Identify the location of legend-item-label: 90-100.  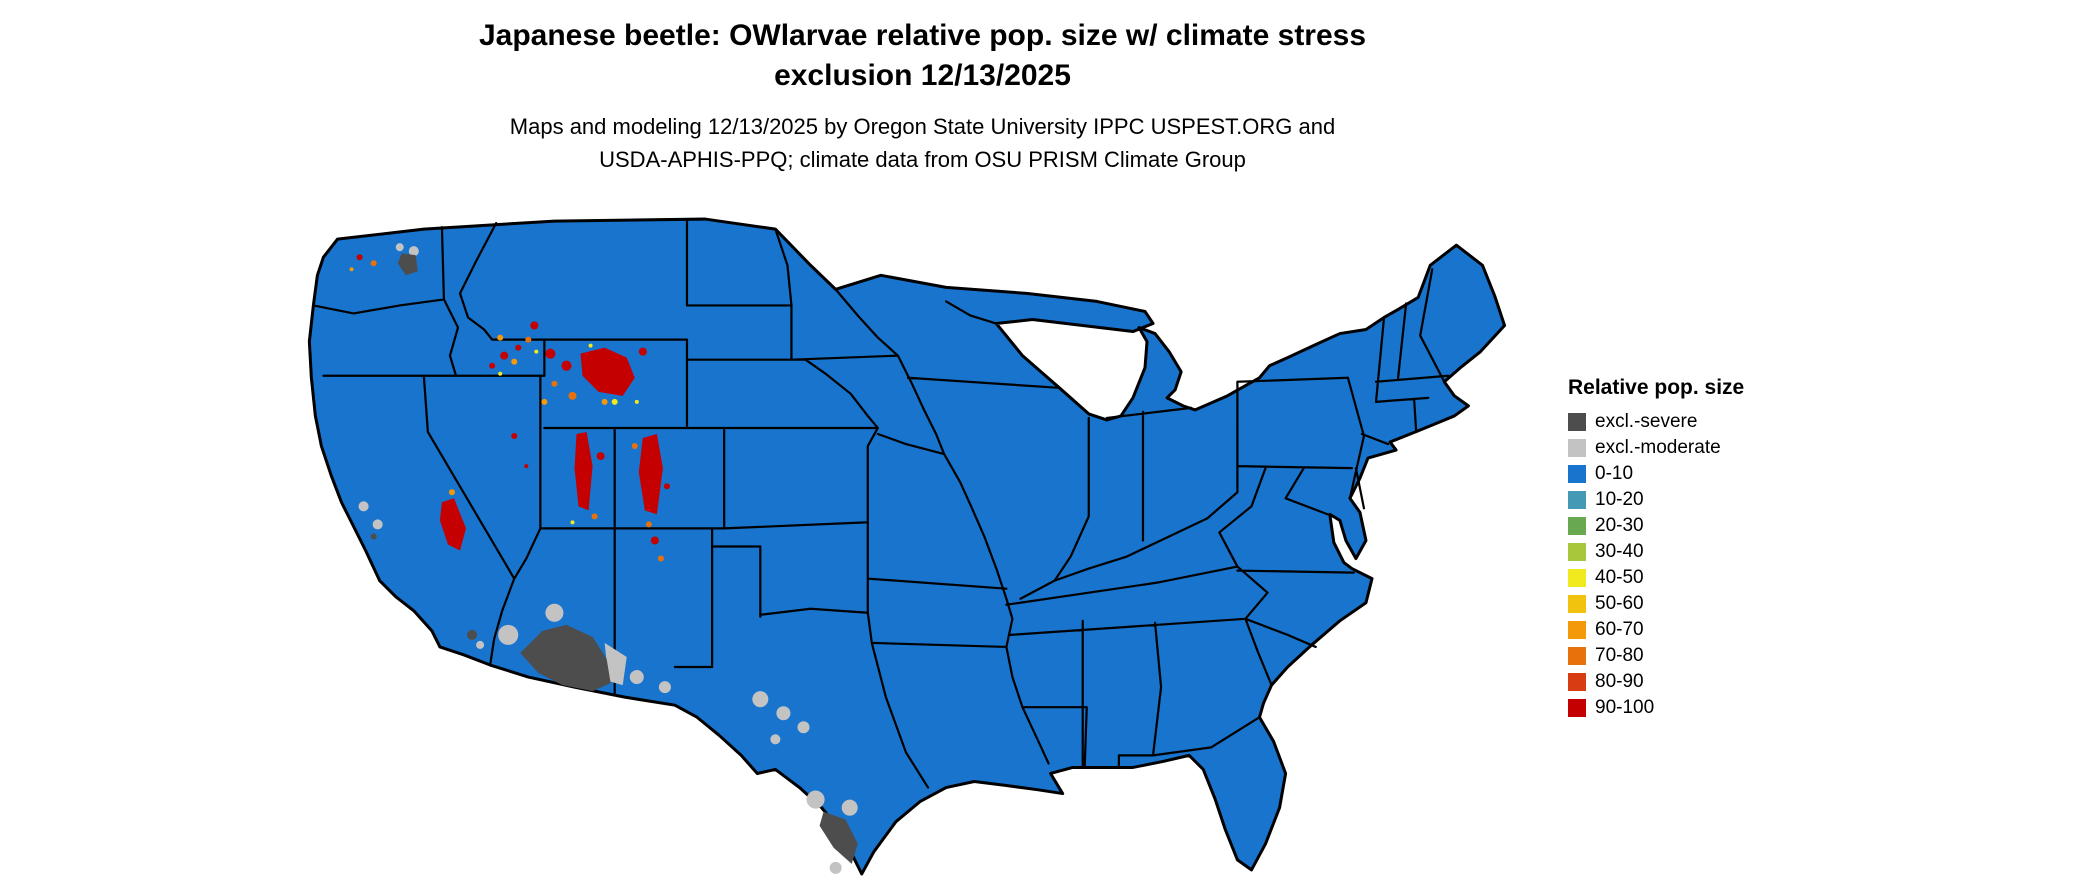
(1625, 707).